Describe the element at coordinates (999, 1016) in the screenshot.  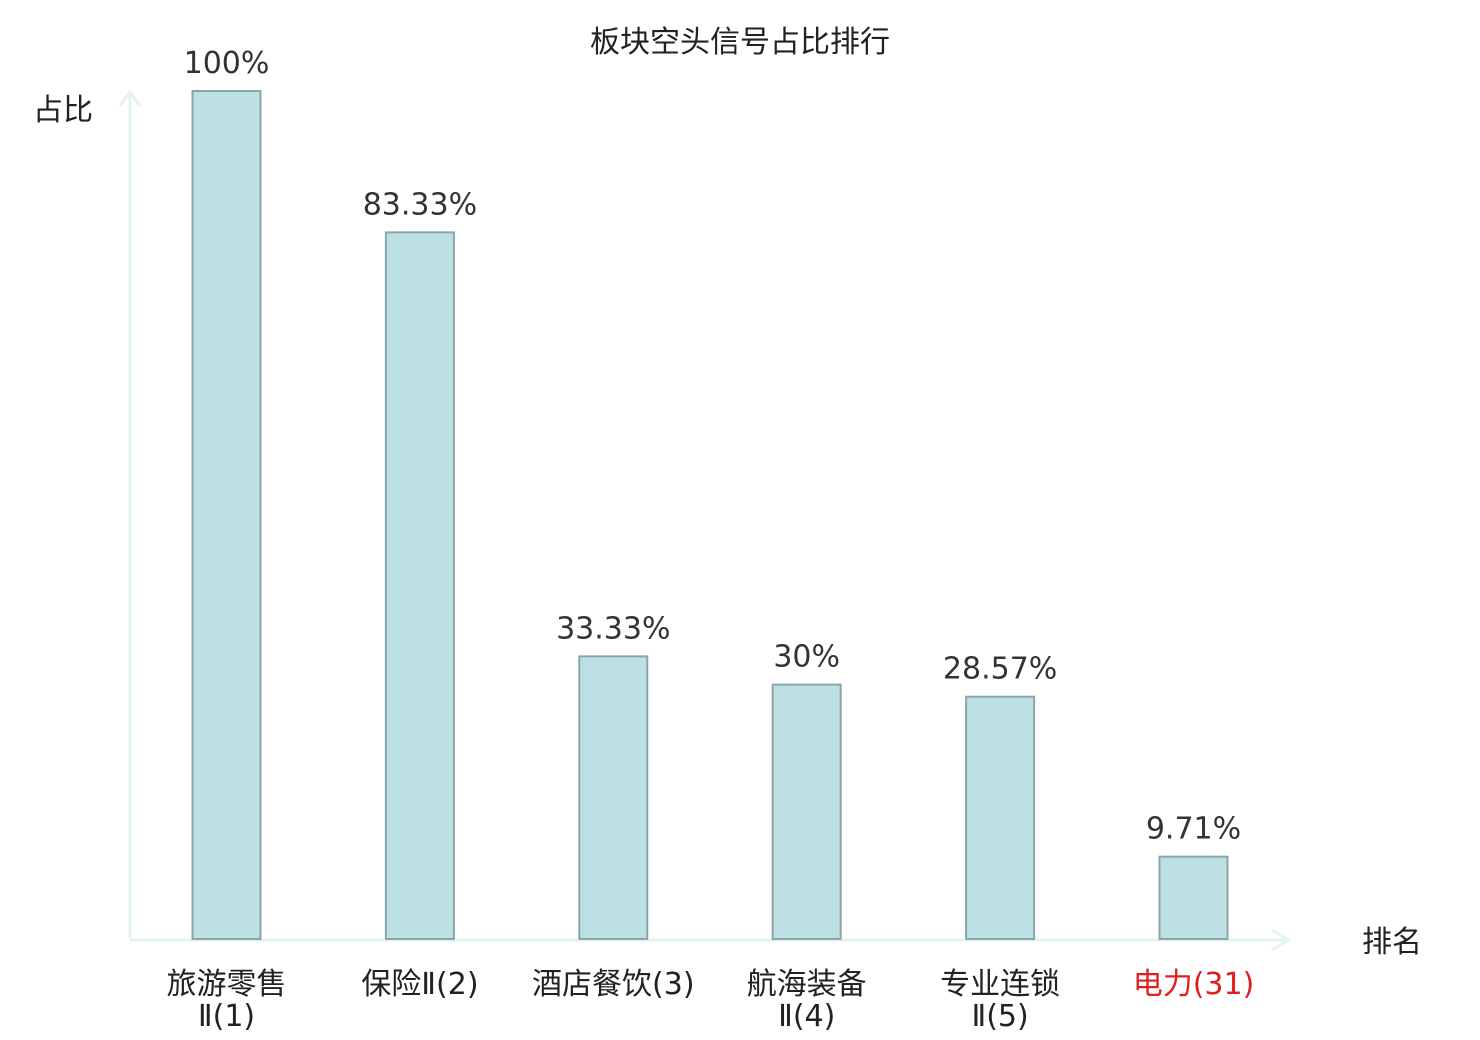
I see `category-label-5-line-2: Ⅱ(5)` at that location.